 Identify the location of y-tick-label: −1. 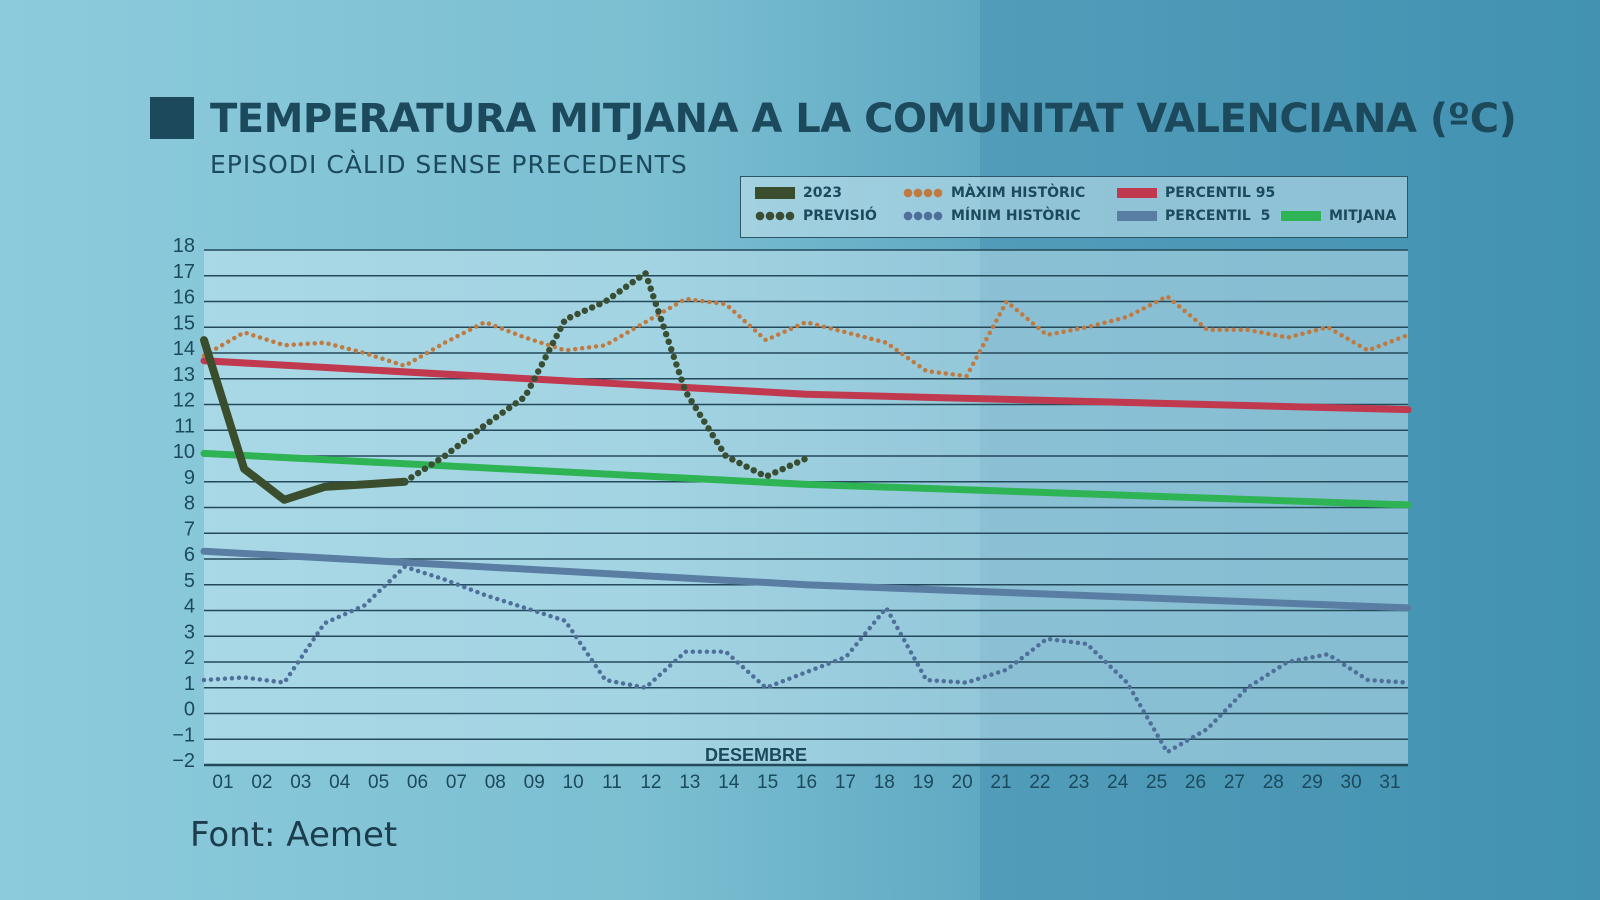
(183, 735).